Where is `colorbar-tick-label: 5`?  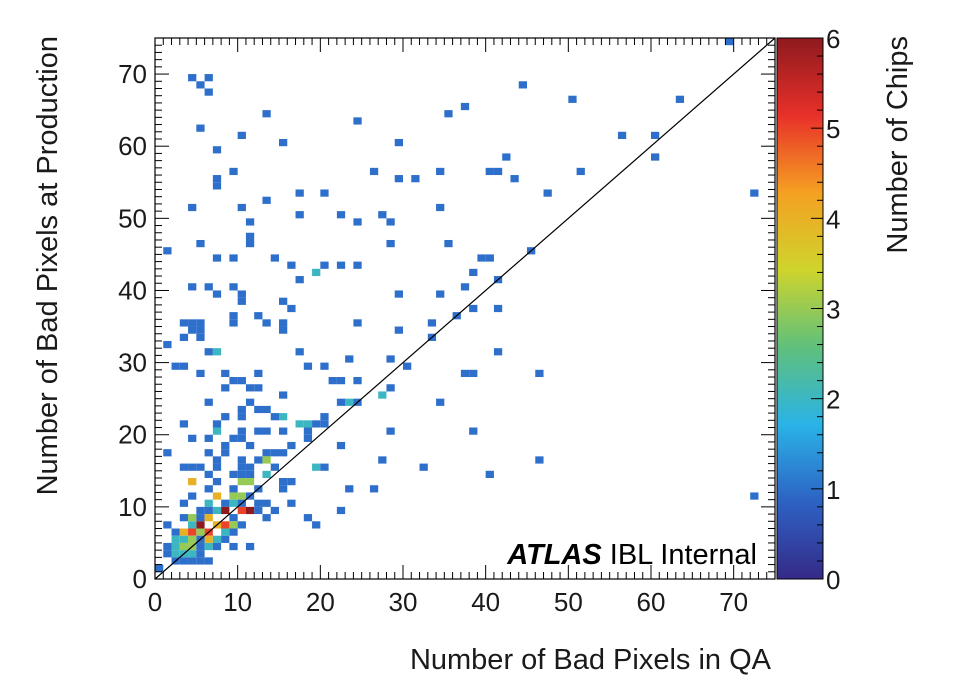 colorbar-tick-label: 5 is located at coordinates (833, 129).